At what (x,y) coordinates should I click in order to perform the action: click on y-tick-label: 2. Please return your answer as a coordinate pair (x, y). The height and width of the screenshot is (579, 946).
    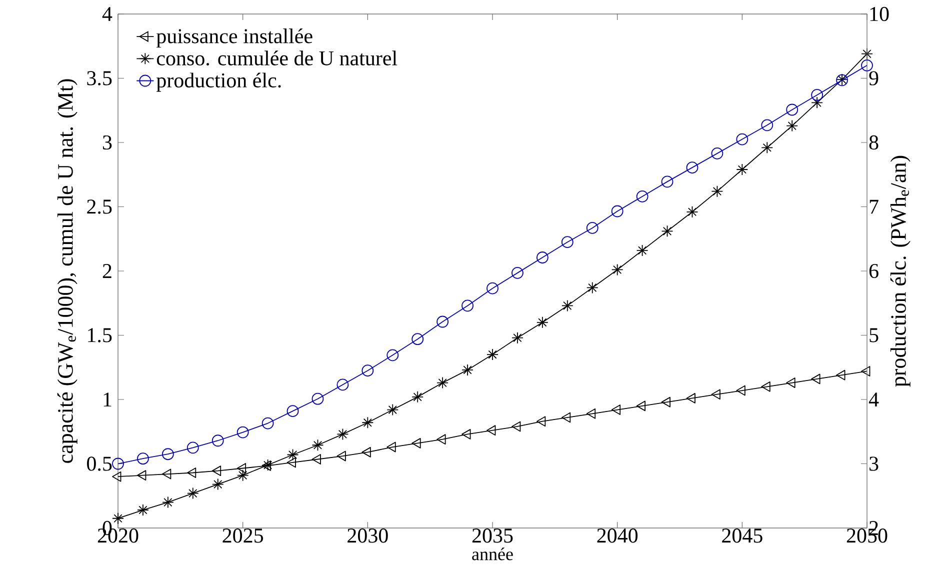
    Looking at the image, I should click on (107, 271).